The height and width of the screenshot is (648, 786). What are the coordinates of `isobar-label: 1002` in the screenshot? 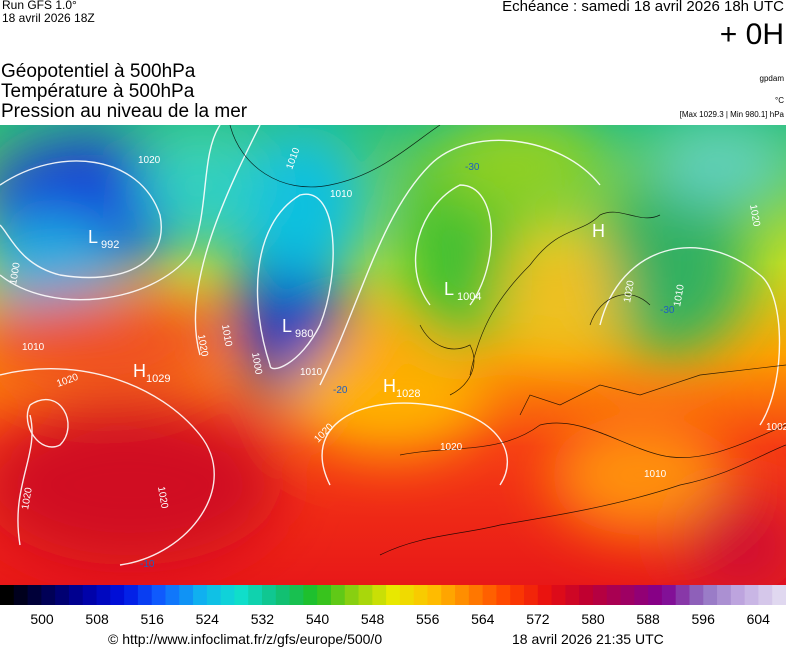 It's located at (776, 427).